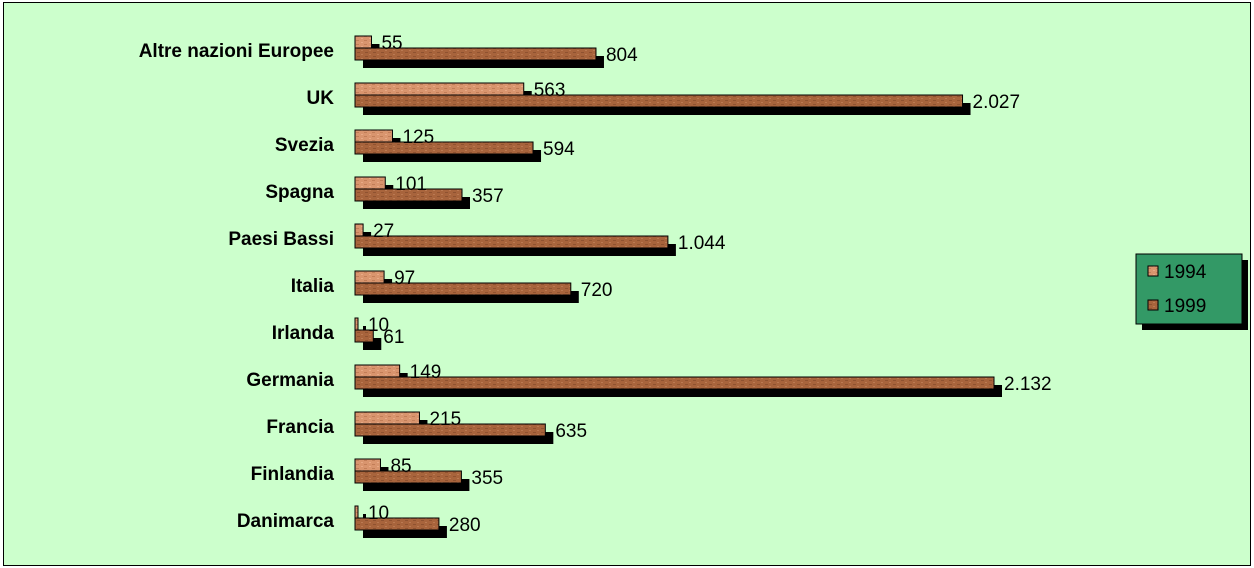 This screenshot has width=1254, height=568. Describe the element at coordinates (378, 513) in the screenshot. I see `value-label-danimarca-1994: 10` at that location.